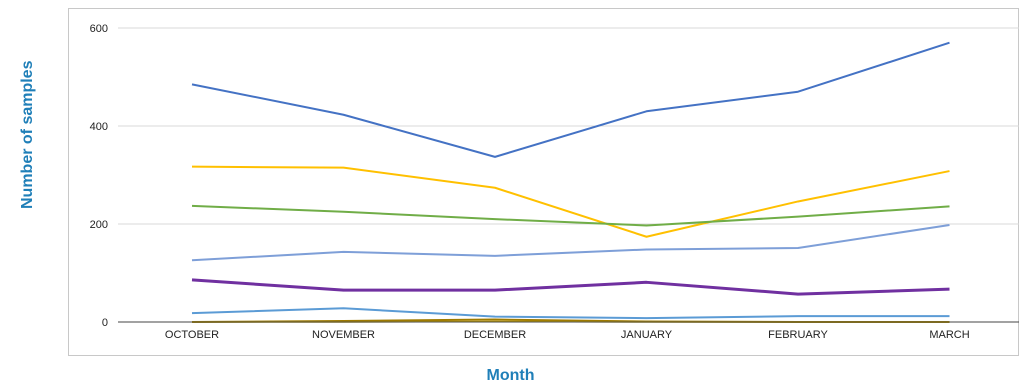 The height and width of the screenshot is (387, 1021). Describe the element at coordinates (949, 335) in the screenshot. I see `x-tick-label: MARCH` at that location.